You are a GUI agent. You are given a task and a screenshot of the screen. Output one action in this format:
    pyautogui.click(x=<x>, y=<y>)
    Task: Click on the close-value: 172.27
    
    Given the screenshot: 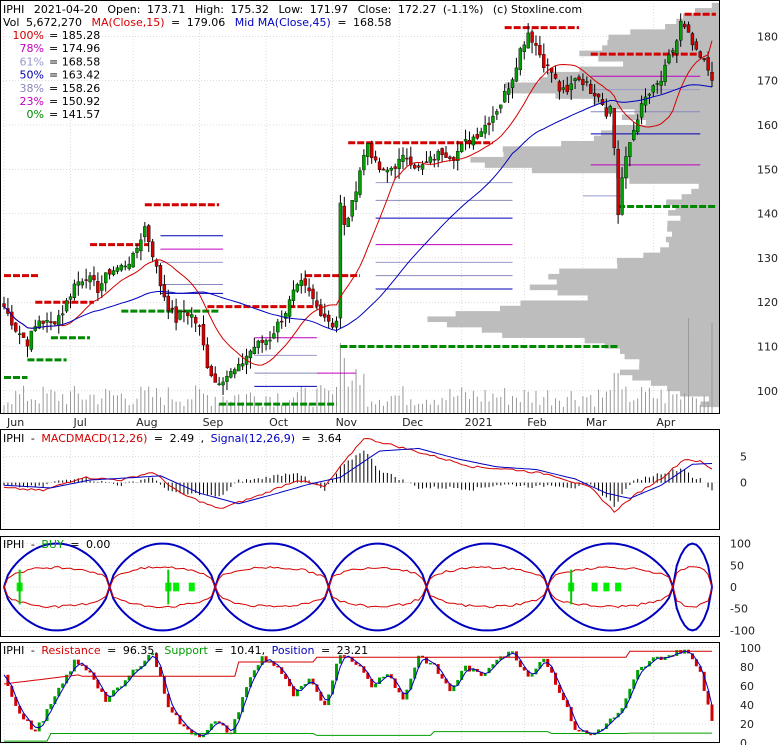 What is the action you would take?
    pyautogui.click(x=417, y=9)
    